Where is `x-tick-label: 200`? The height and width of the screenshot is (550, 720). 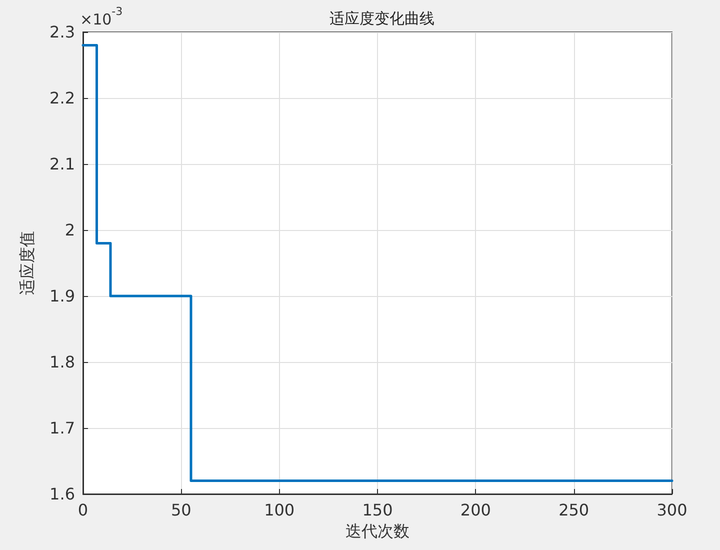
x-tick-label: 200 is located at coordinates (475, 510).